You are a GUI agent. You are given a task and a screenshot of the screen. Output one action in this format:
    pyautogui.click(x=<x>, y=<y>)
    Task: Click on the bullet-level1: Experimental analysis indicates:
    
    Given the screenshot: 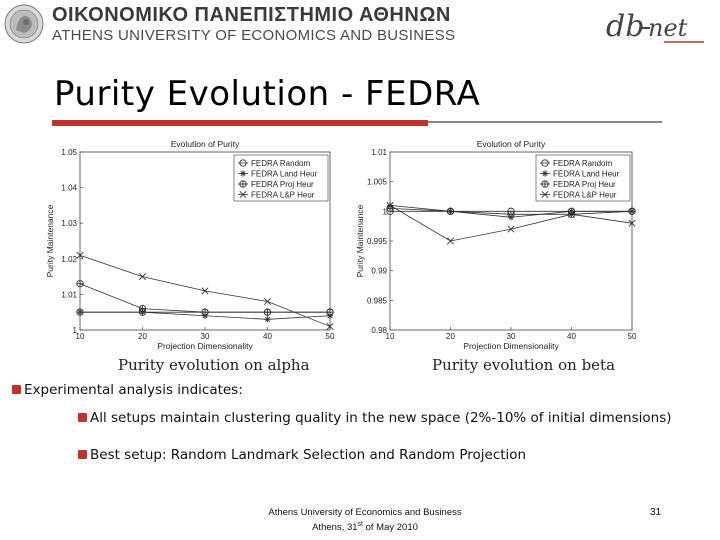 What is the action you would take?
    pyautogui.click(x=127, y=390)
    